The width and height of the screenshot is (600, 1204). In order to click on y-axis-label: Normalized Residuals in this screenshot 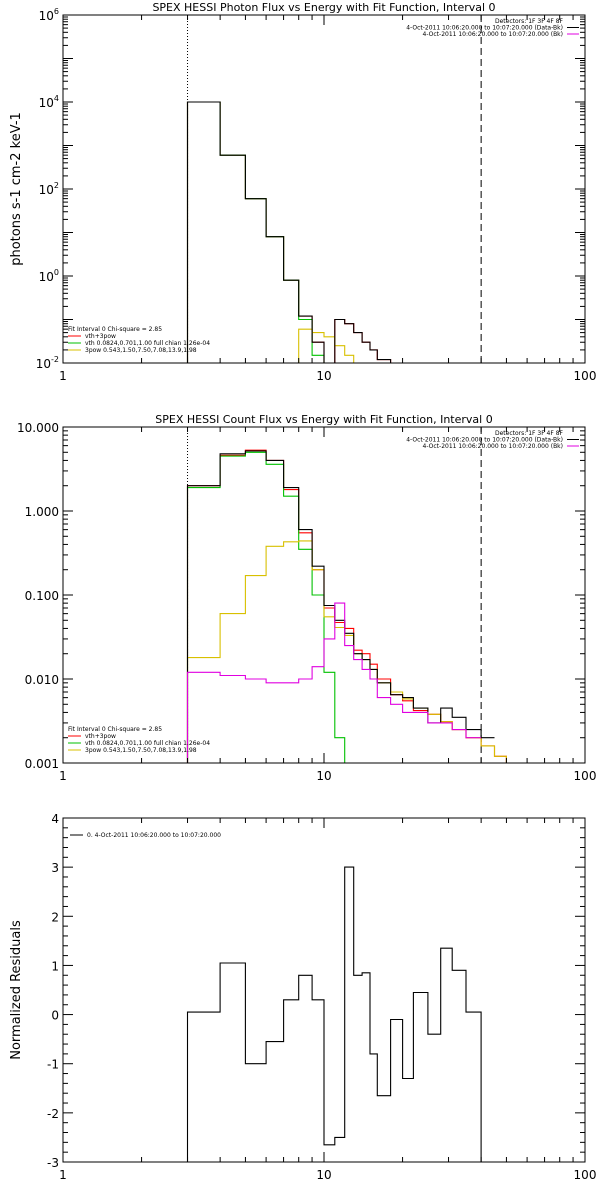, I will do `click(16, 990)`.